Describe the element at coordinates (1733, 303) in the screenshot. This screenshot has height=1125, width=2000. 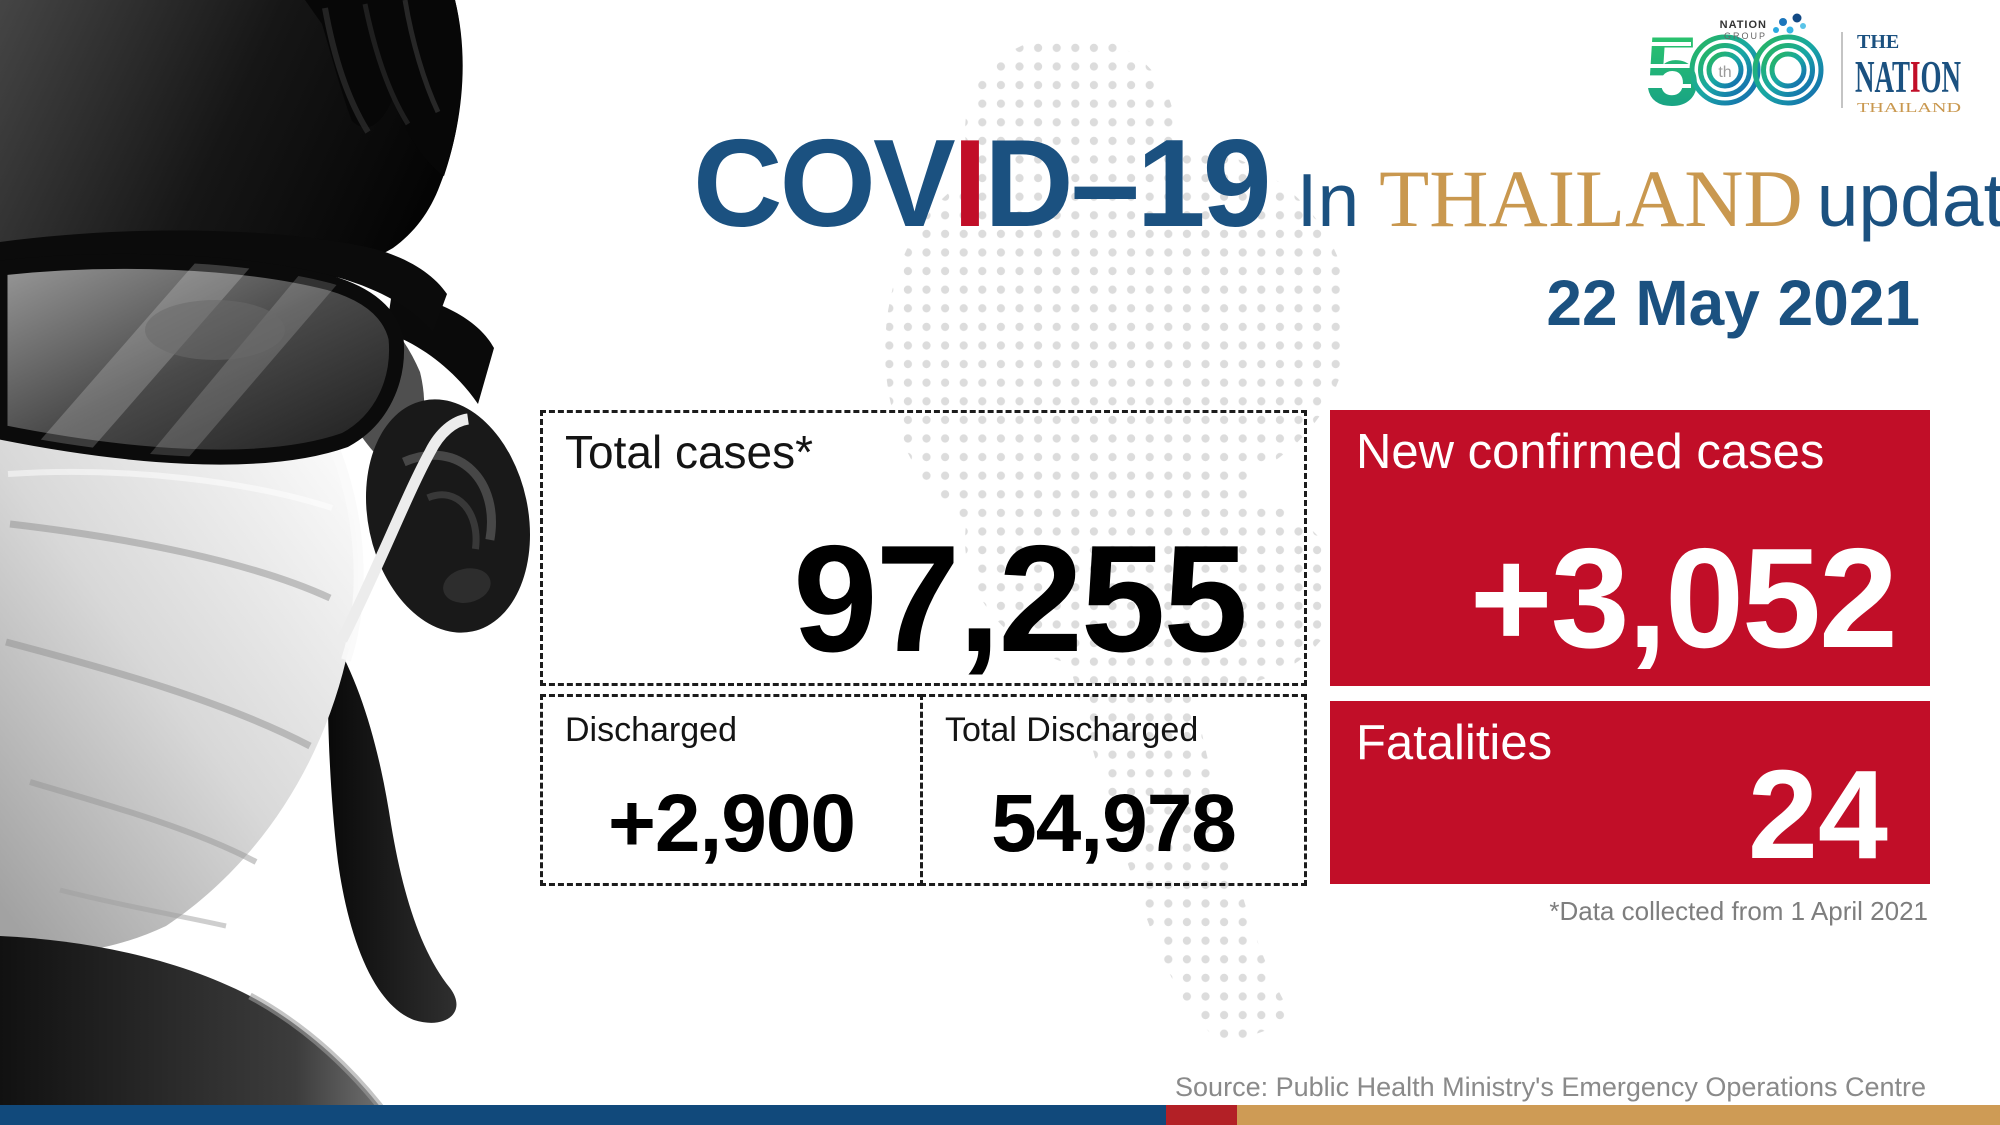
I see `report-date: 22 May 2021` at that location.